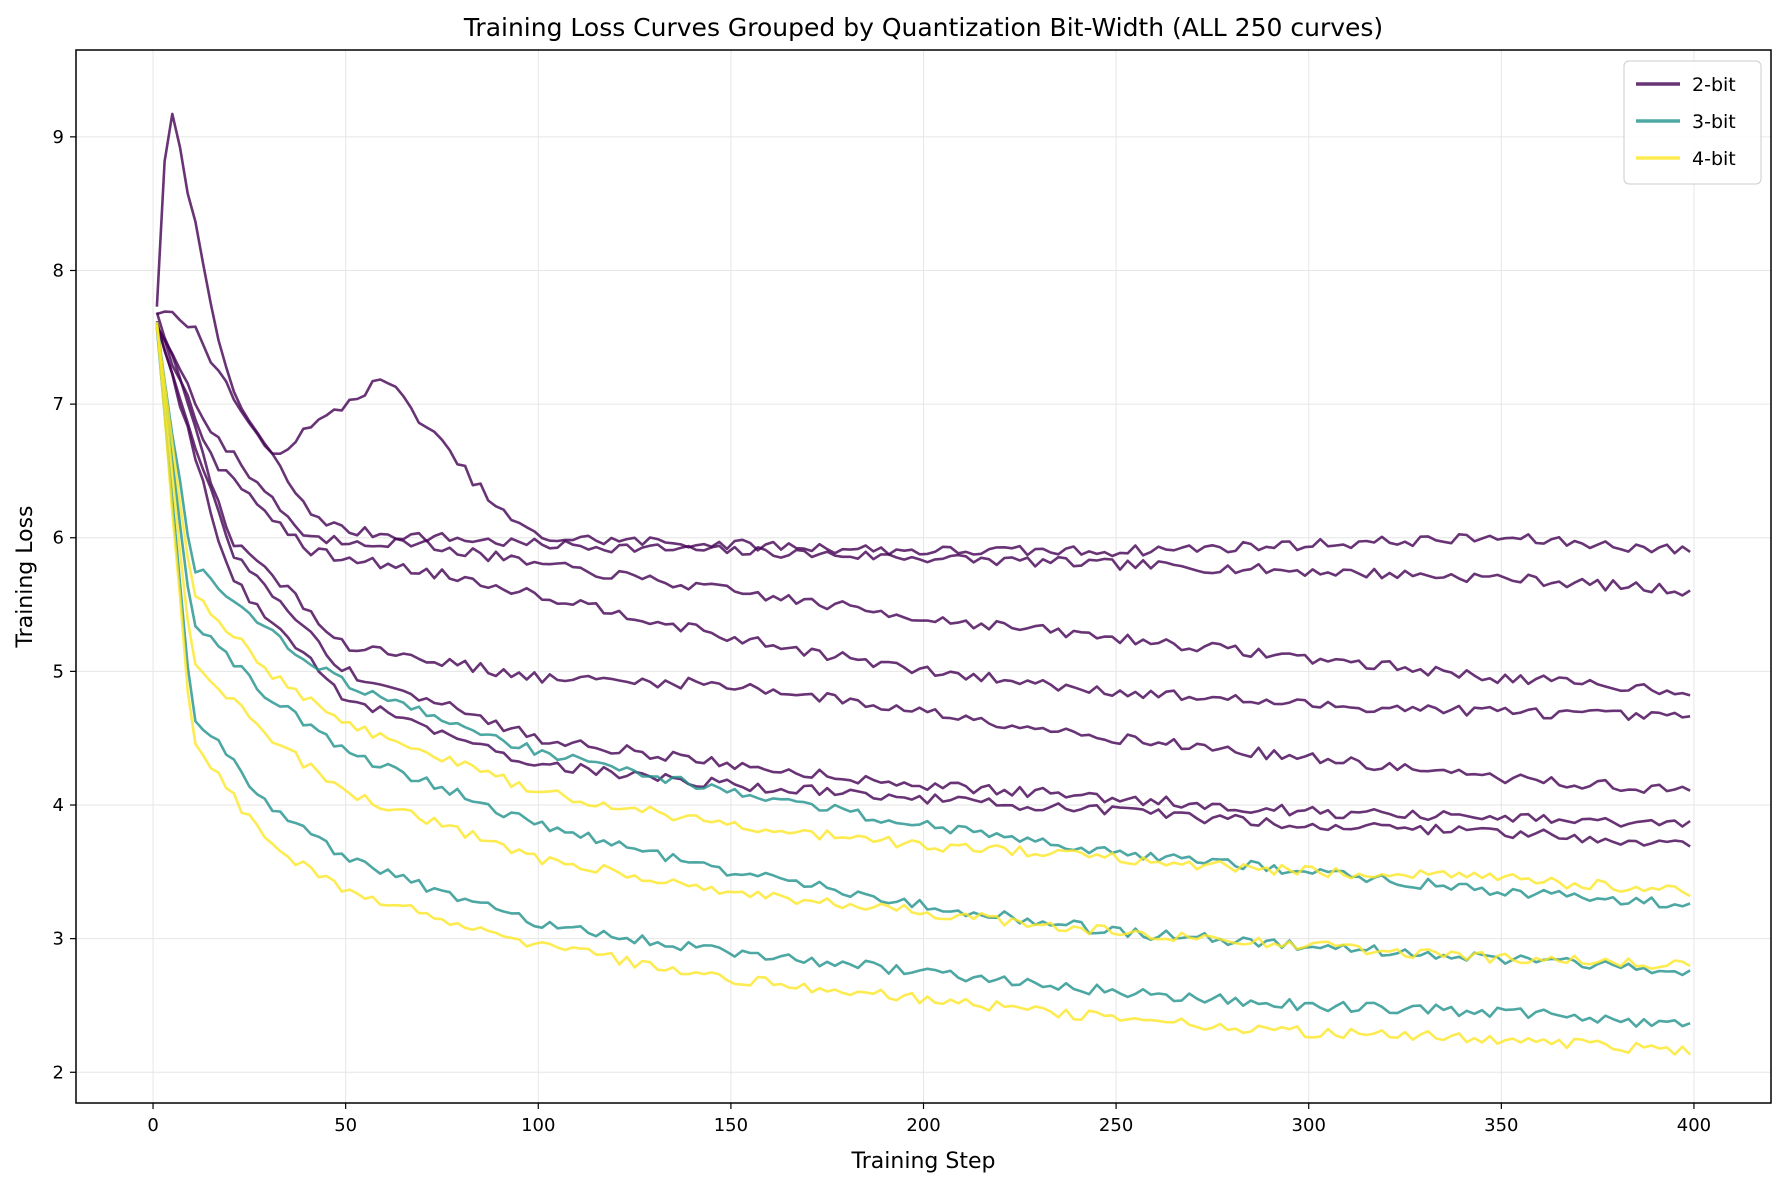  What do you see at coordinates (58, 270) in the screenshot?
I see `y-tick-label: 8` at bounding box center [58, 270].